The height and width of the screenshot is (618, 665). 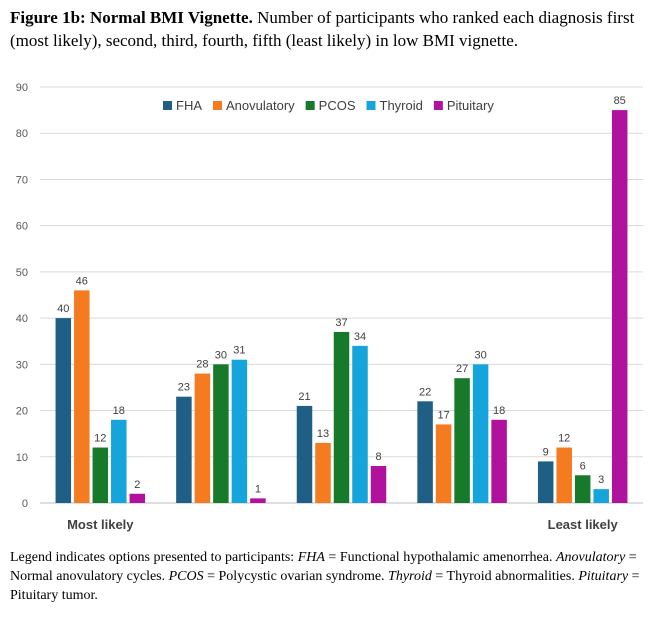 I want to click on footnote-text: = Normal anovulatory cycles., so click(x=323, y=567).